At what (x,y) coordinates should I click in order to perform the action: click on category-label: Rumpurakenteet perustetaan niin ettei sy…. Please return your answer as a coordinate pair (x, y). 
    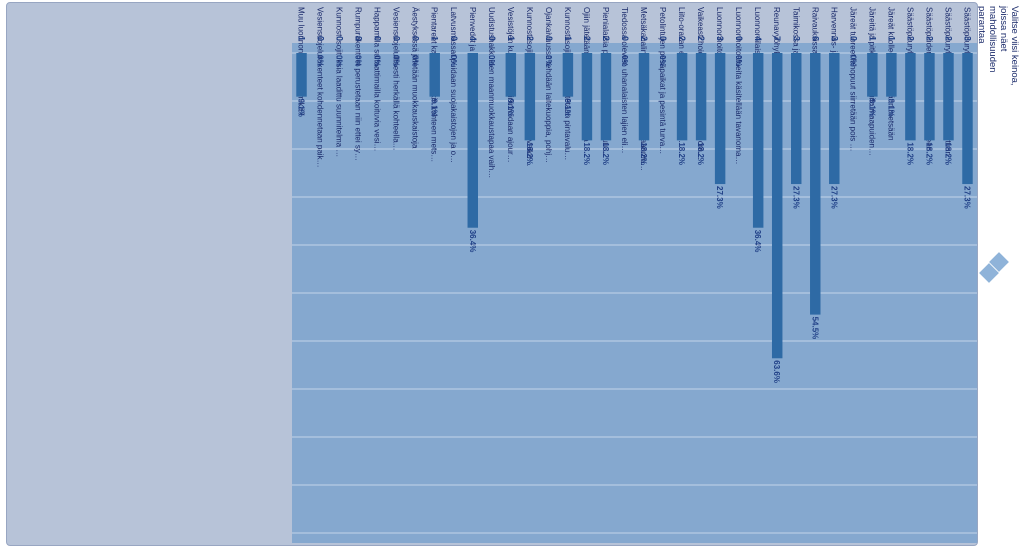
    Looking at the image, I should click on (358, 84).